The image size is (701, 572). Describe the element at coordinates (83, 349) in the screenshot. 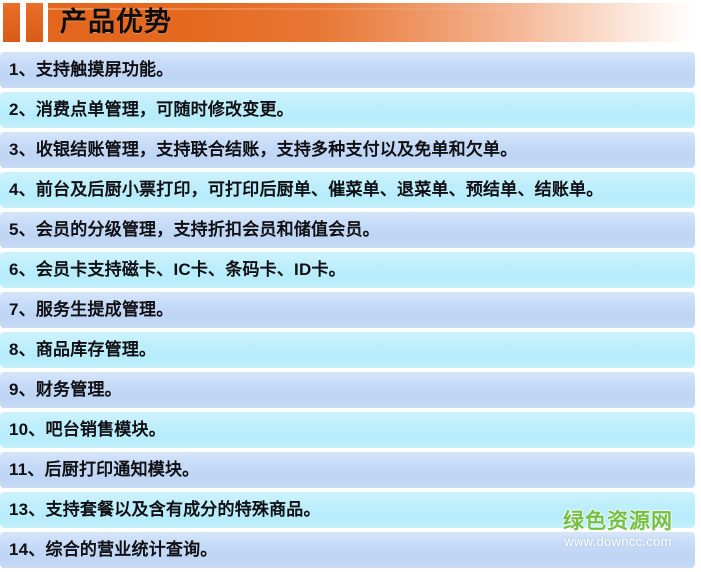

I see `list-item-text: 8、商品库存管理。` at that location.